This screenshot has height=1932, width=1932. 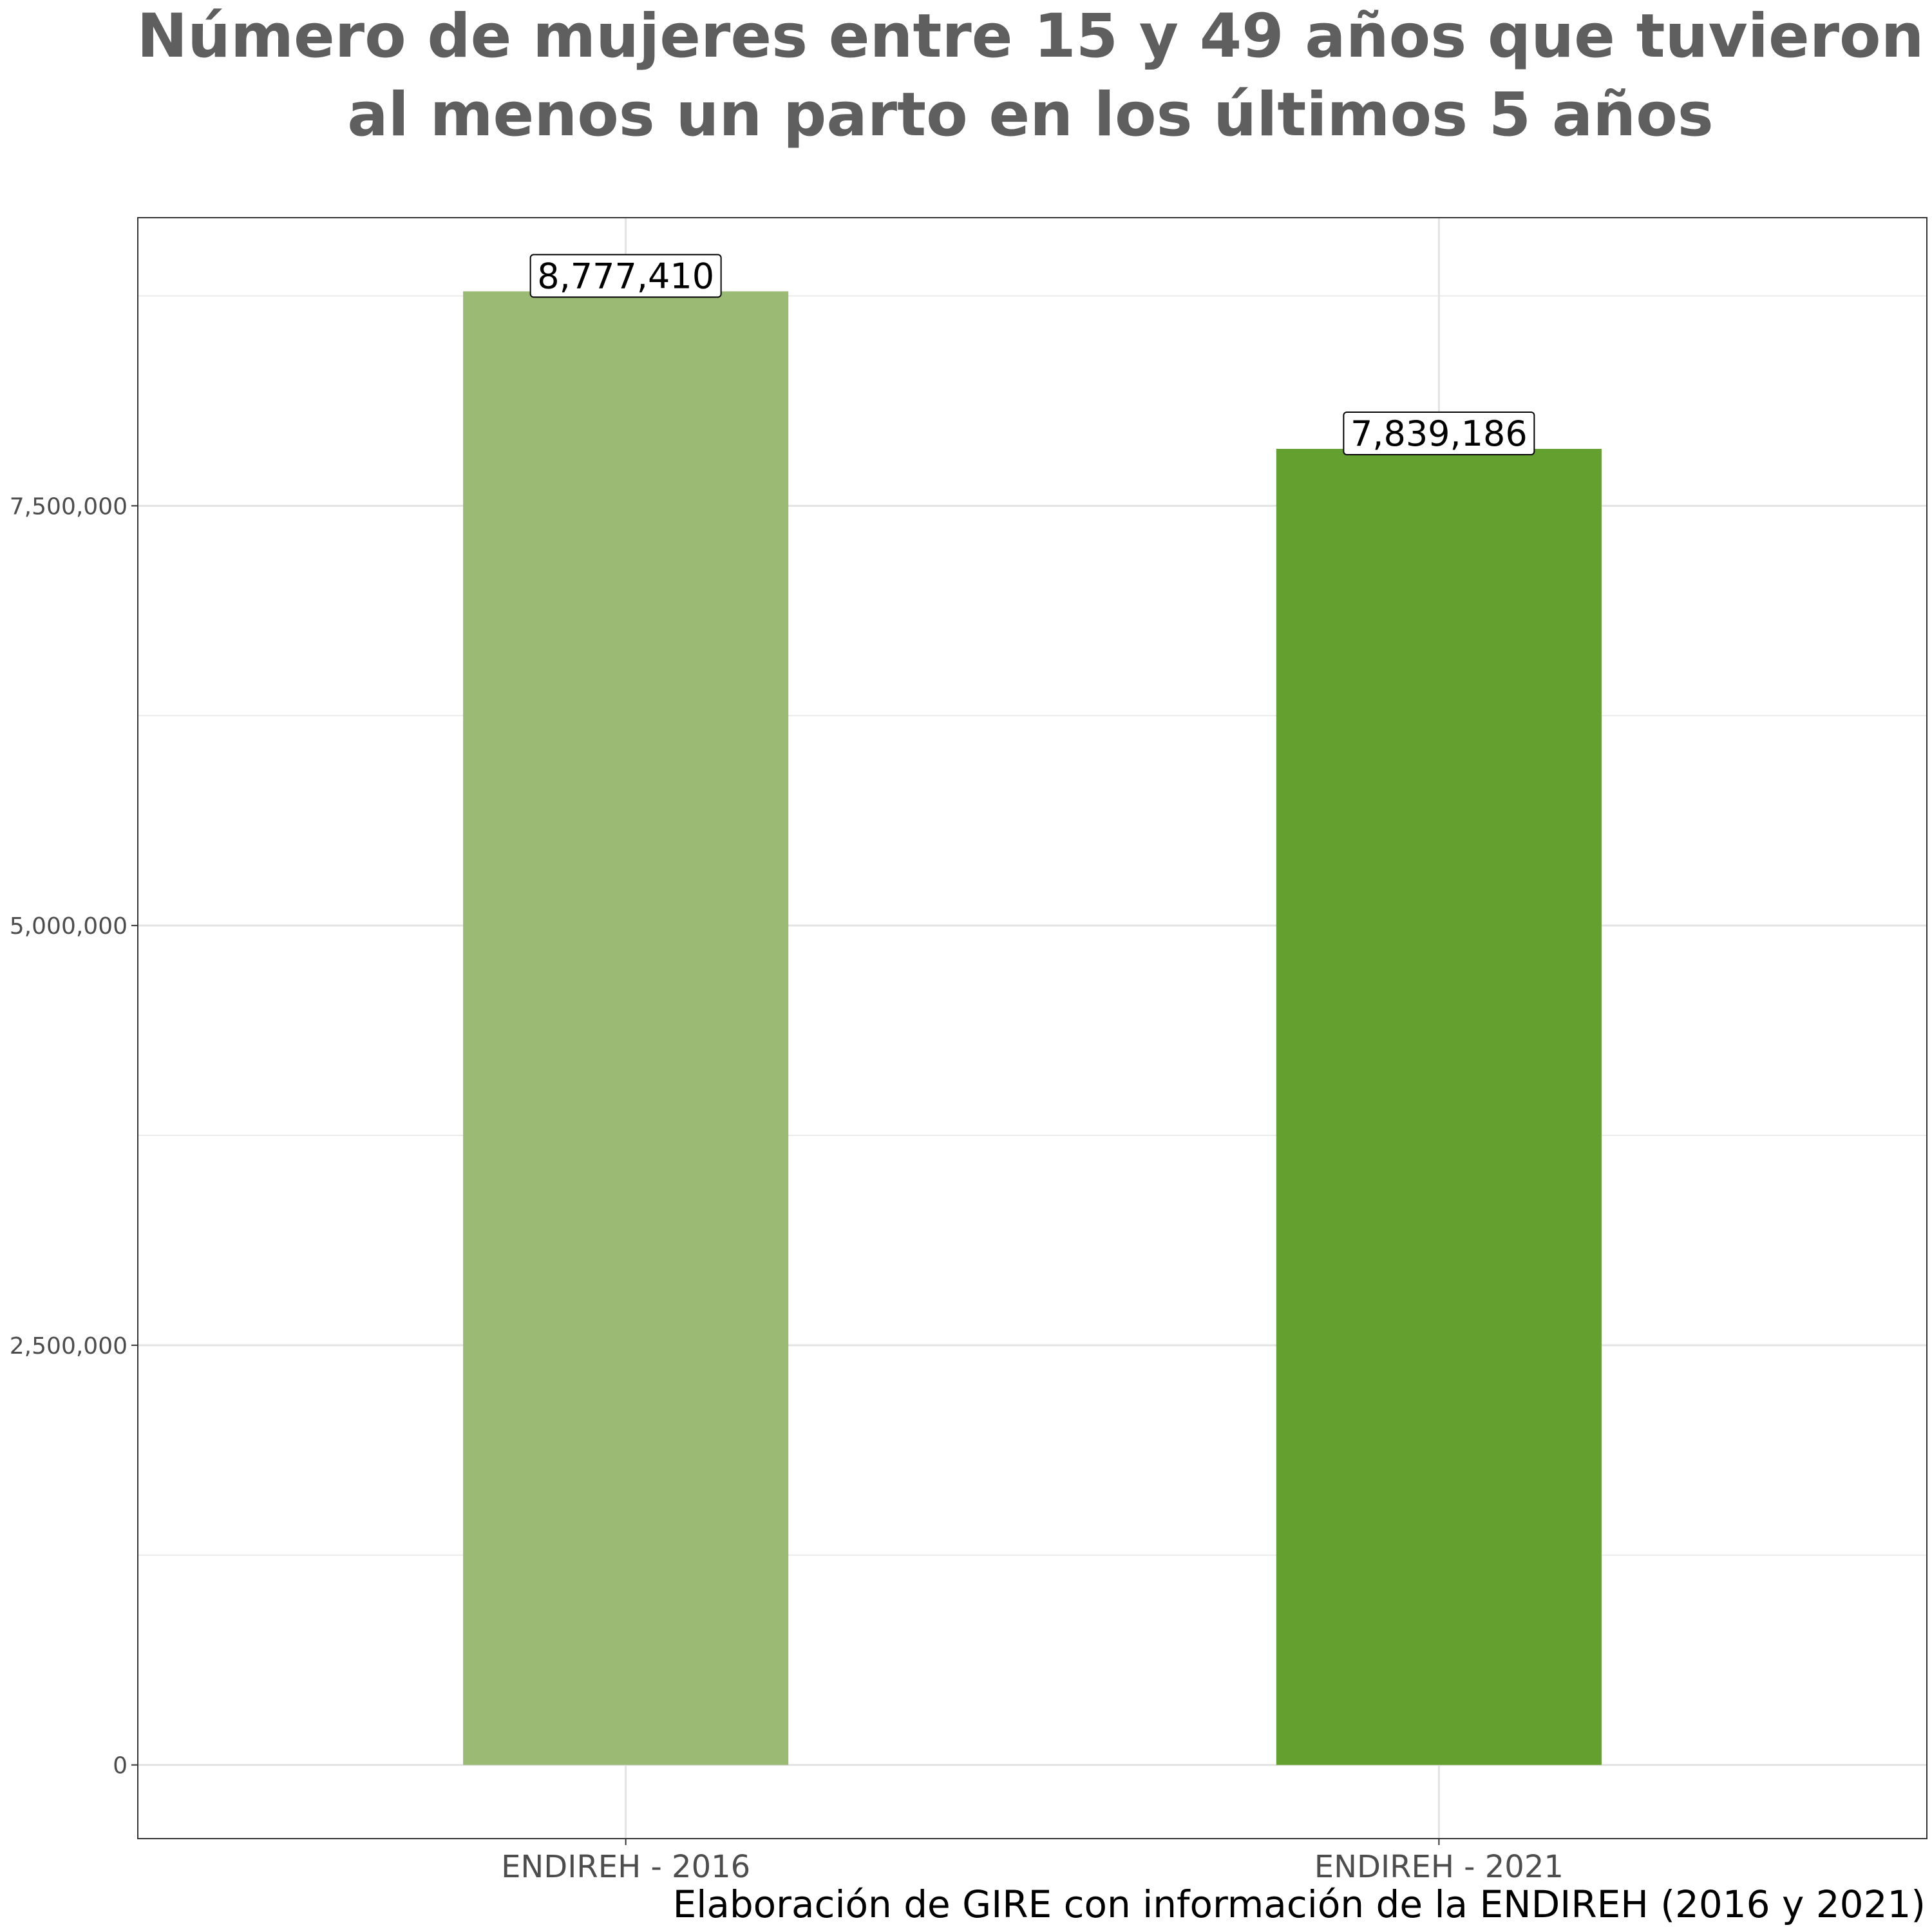 I want to click on y-tick-label-0: 0, so click(x=120, y=1766).